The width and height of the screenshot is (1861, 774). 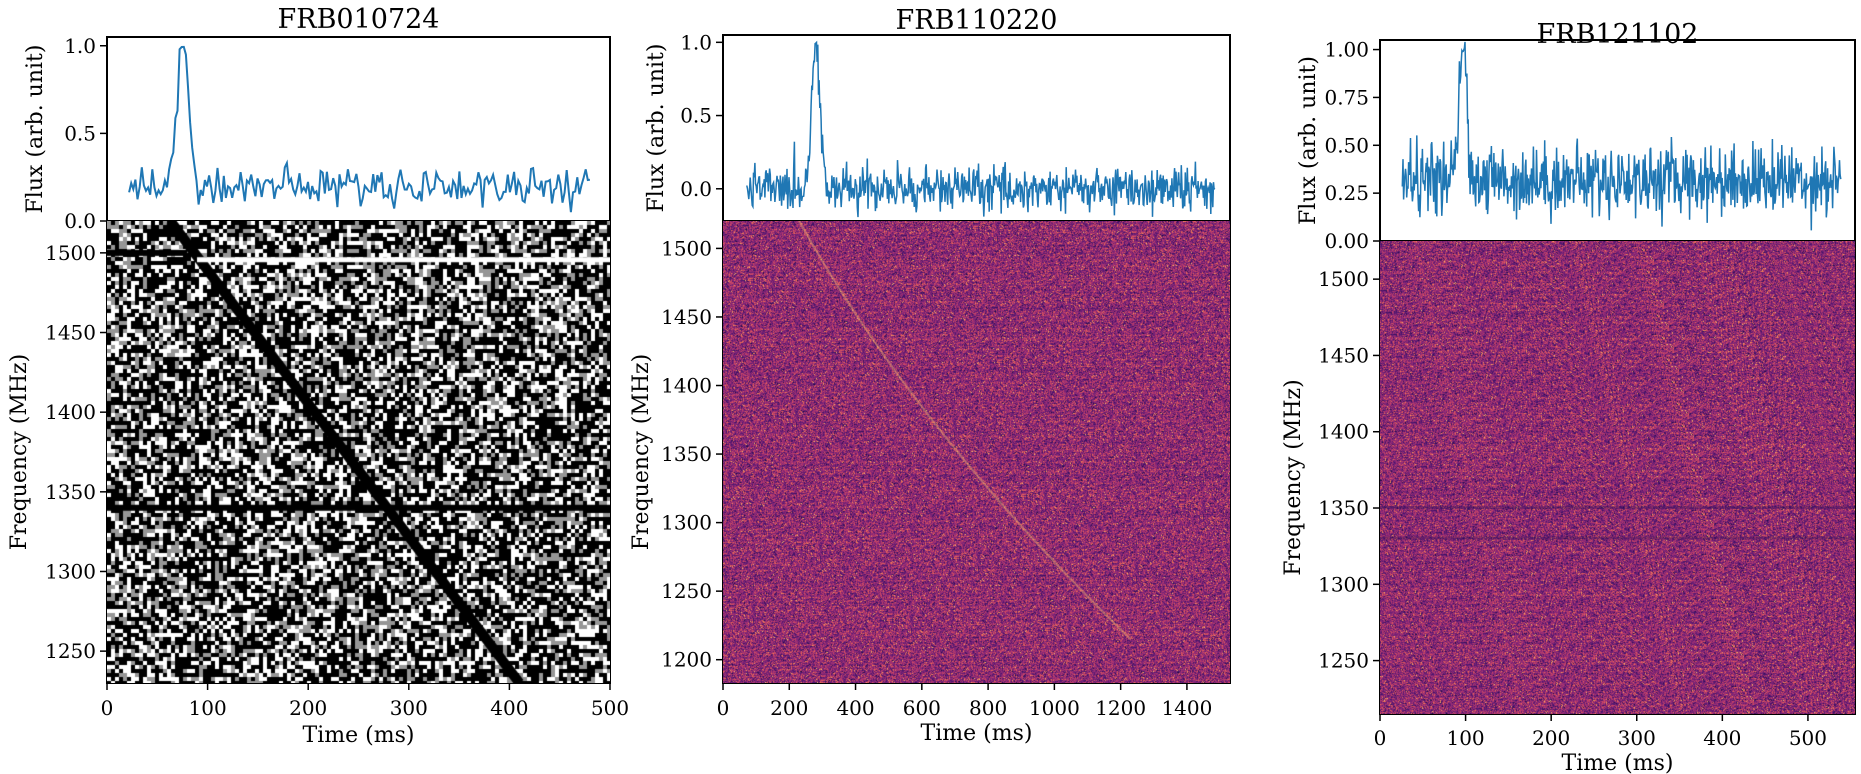 What do you see at coordinates (1346, 241) in the screenshot?
I see `flux-tick-label: 0.00` at bounding box center [1346, 241].